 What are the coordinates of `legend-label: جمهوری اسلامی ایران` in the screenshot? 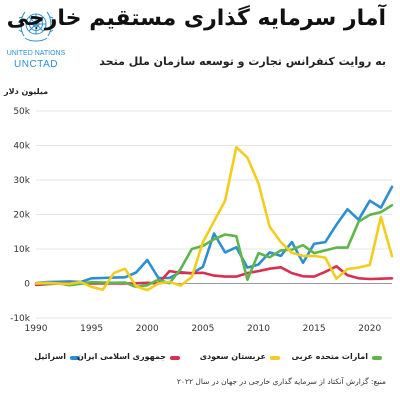 It's located at (121, 356).